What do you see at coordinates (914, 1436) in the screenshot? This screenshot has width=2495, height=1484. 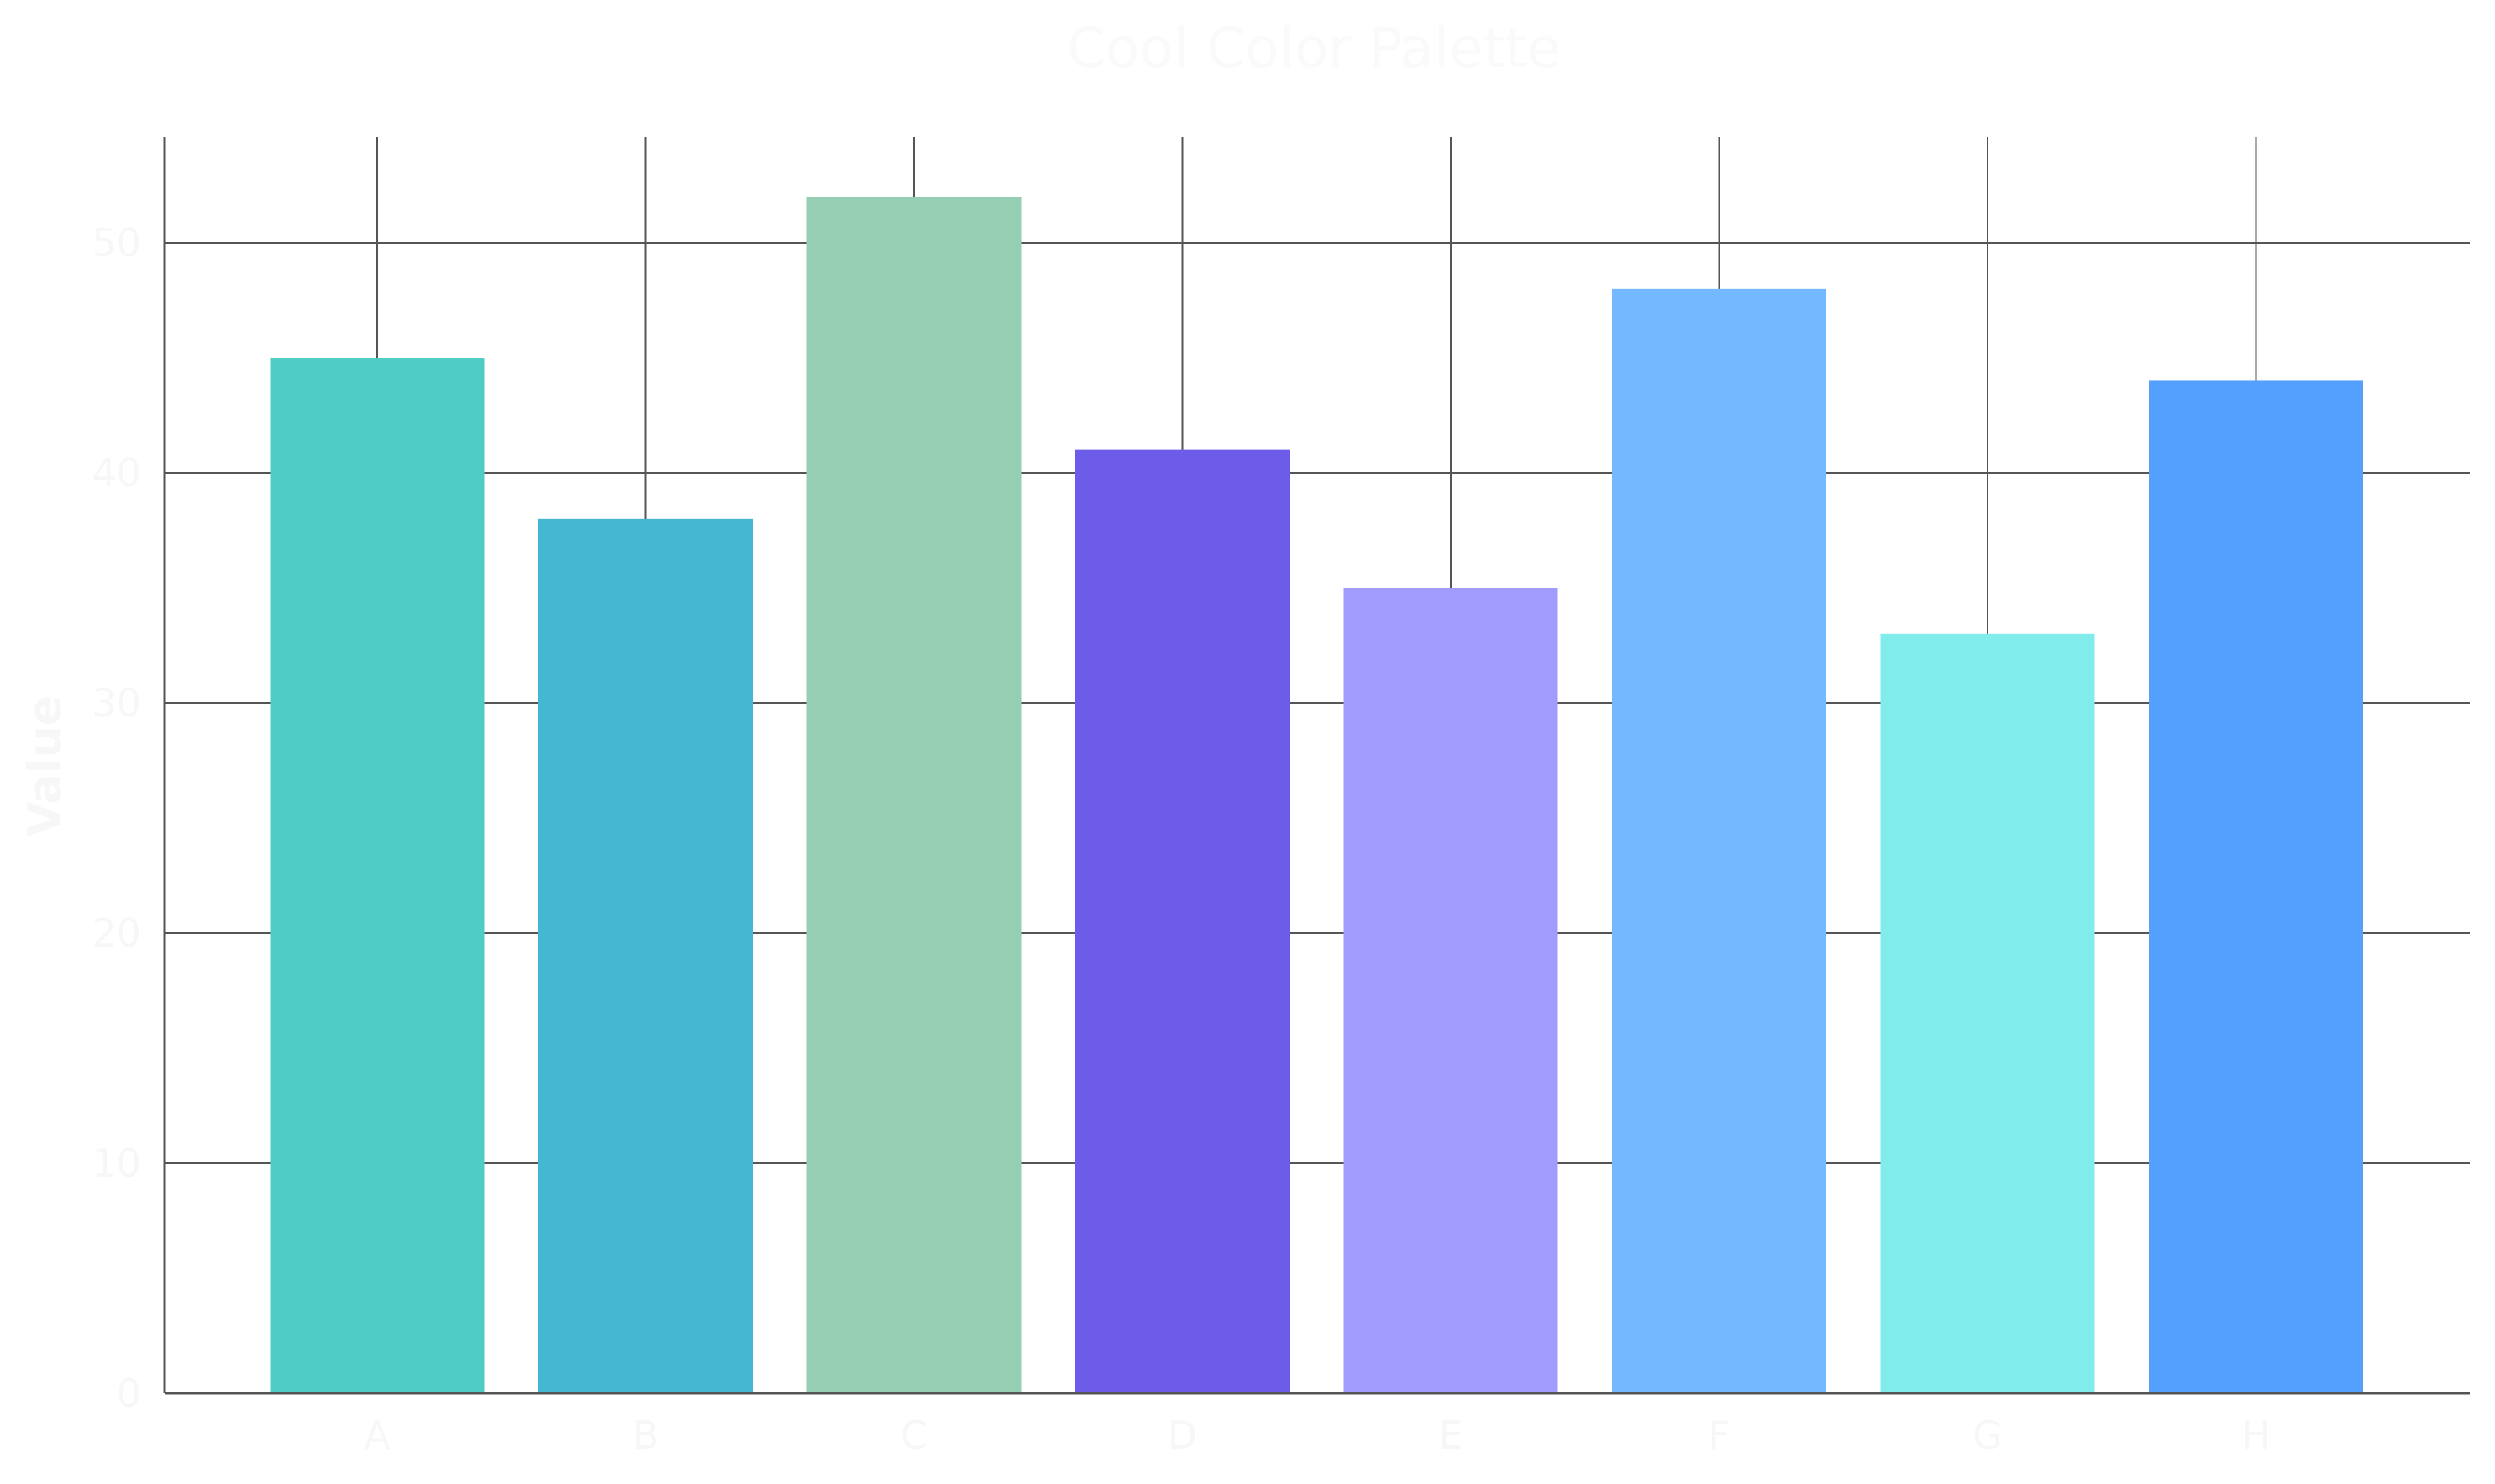 I see `x-tick-label: C` at bounding box center [914, 1436].